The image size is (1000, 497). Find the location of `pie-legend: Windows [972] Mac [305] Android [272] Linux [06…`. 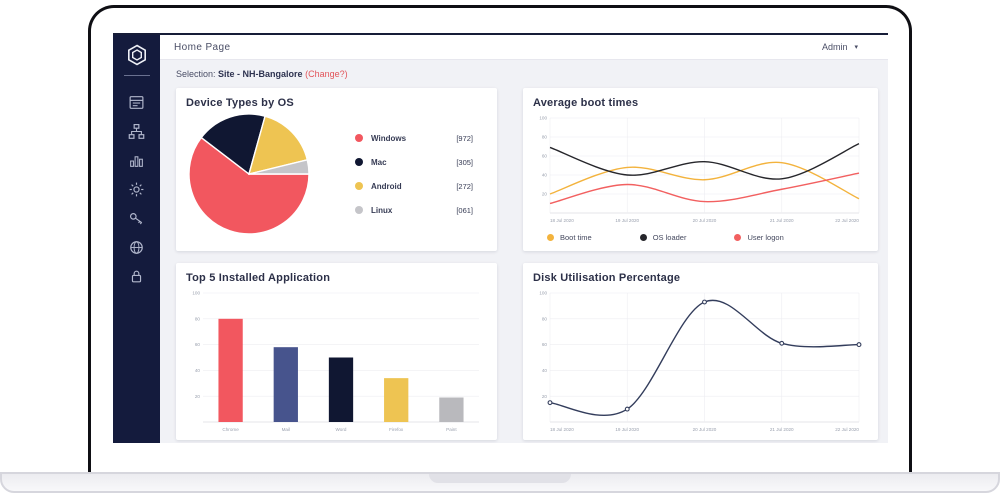

pie-legend: Windows [972] Mac [305] Android [272] Linux [06… is located at coordinates (414, 174).